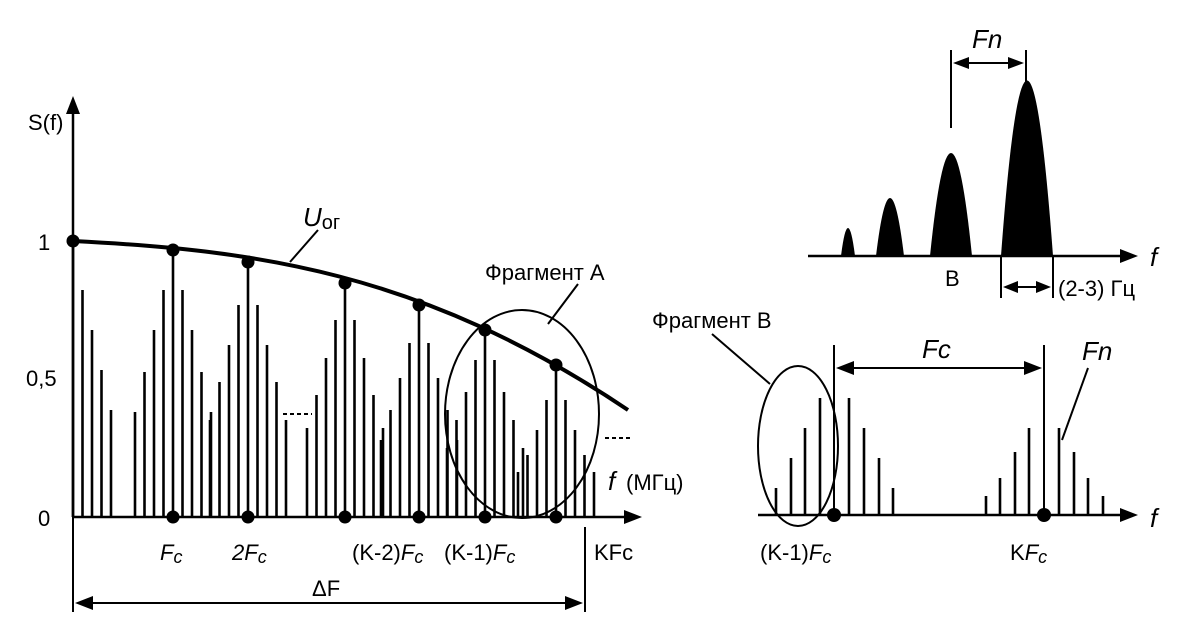  Describe the element at coordinates (984, 162) in the screenshot. I see `top-right-chart: f Fn В (2-3) Гц` at that location.